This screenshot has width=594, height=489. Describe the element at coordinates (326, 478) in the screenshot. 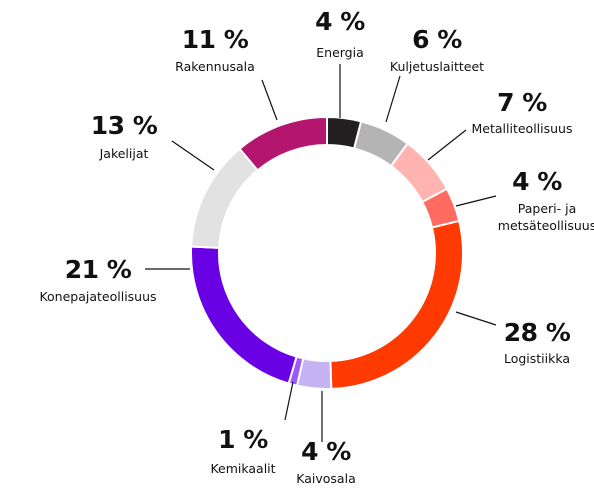

I see `category-label: Kaivosala` at that location.